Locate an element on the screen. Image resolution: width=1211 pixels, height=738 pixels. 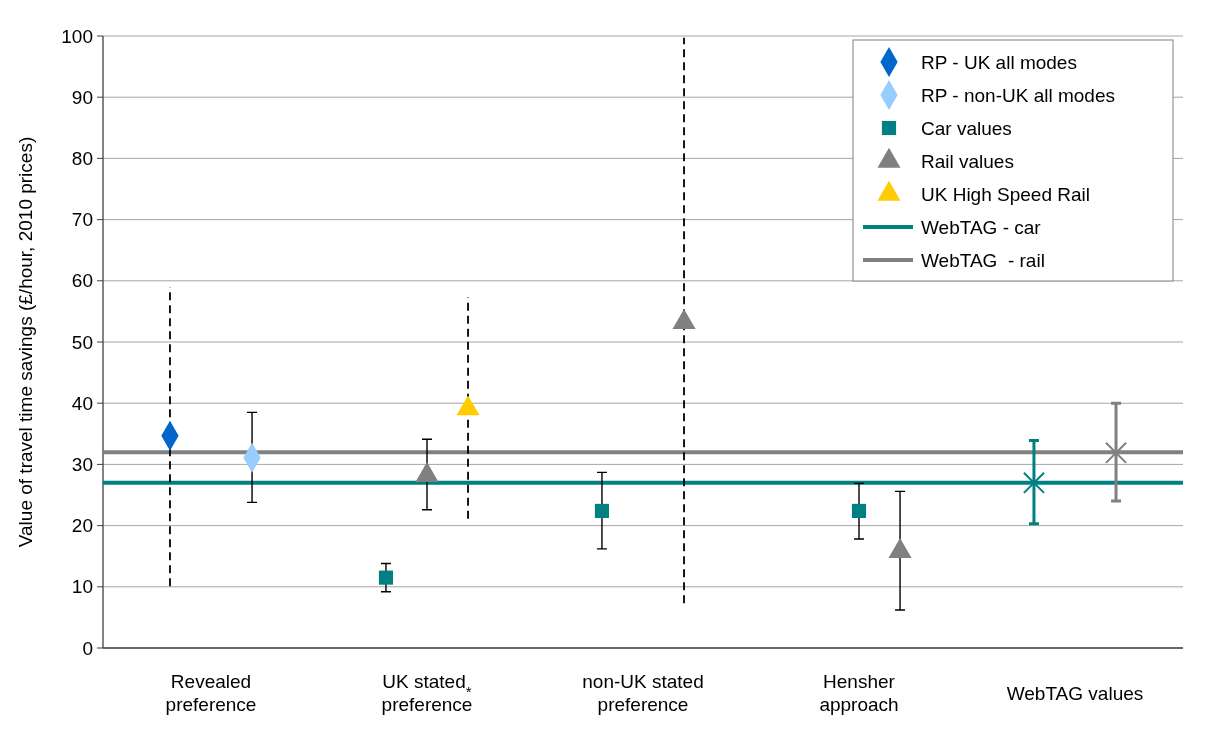
y-tick-label: 60 is located at coordinates (82, 281).